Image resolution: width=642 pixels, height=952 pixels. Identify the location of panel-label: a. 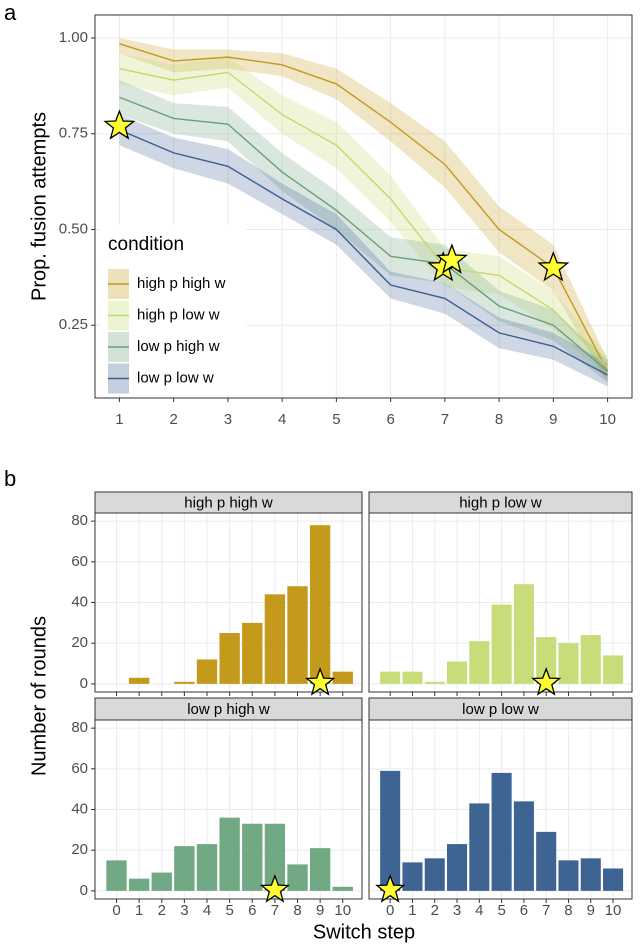
(10, 12).